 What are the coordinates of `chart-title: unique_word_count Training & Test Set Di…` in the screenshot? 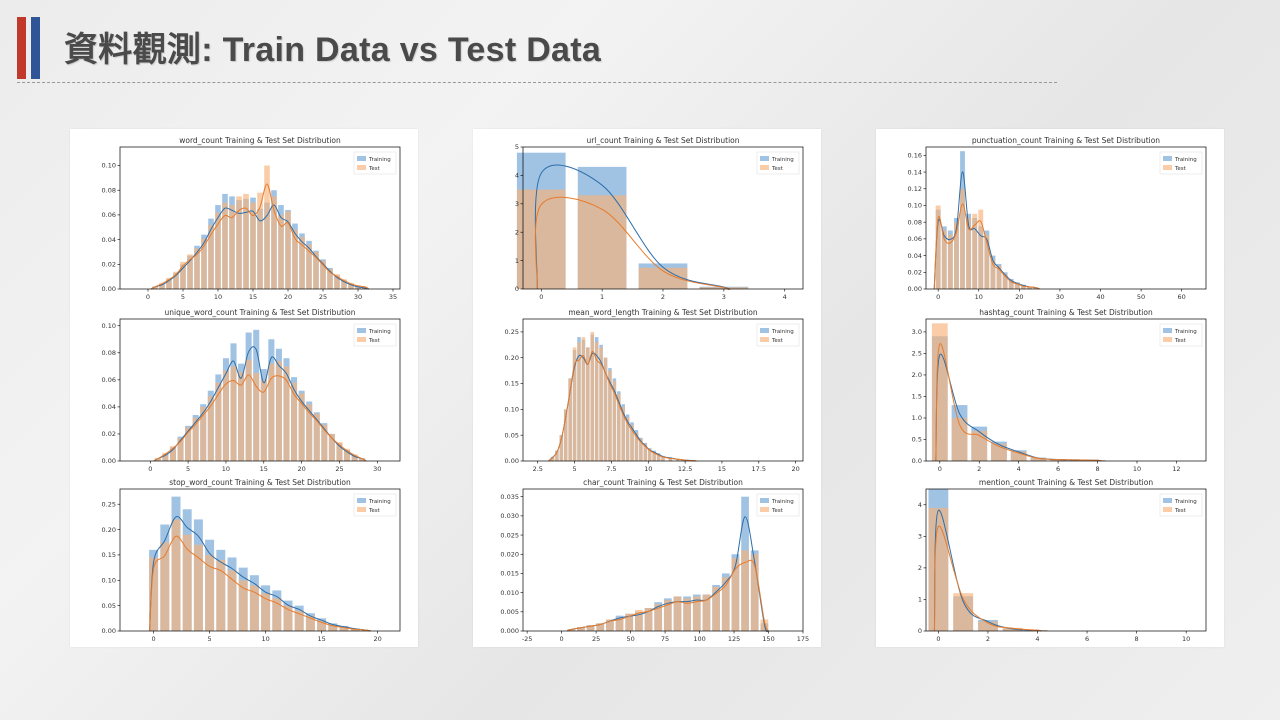 It's located at (259, 312).